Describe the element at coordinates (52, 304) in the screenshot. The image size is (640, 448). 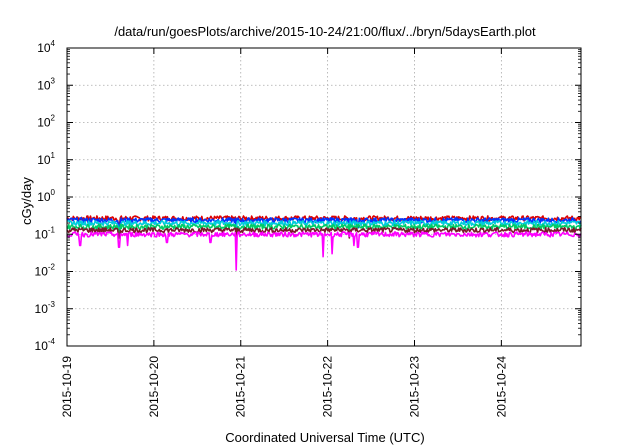
I see `y-tick-exponent: -3` at that location.